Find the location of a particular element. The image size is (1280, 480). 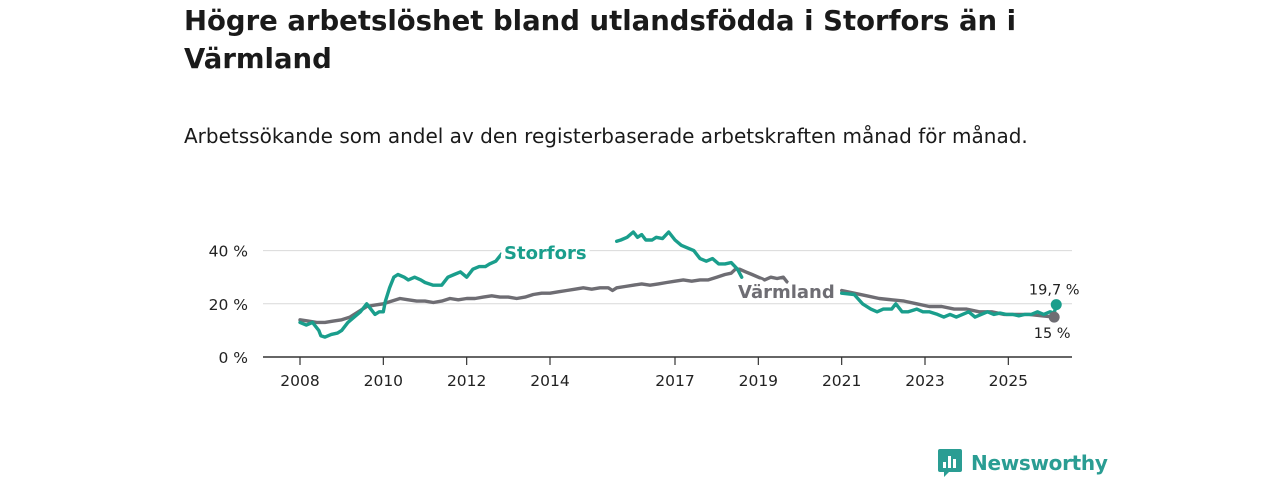

x-tick-label: 2019 is located at coordinates (758, 381).